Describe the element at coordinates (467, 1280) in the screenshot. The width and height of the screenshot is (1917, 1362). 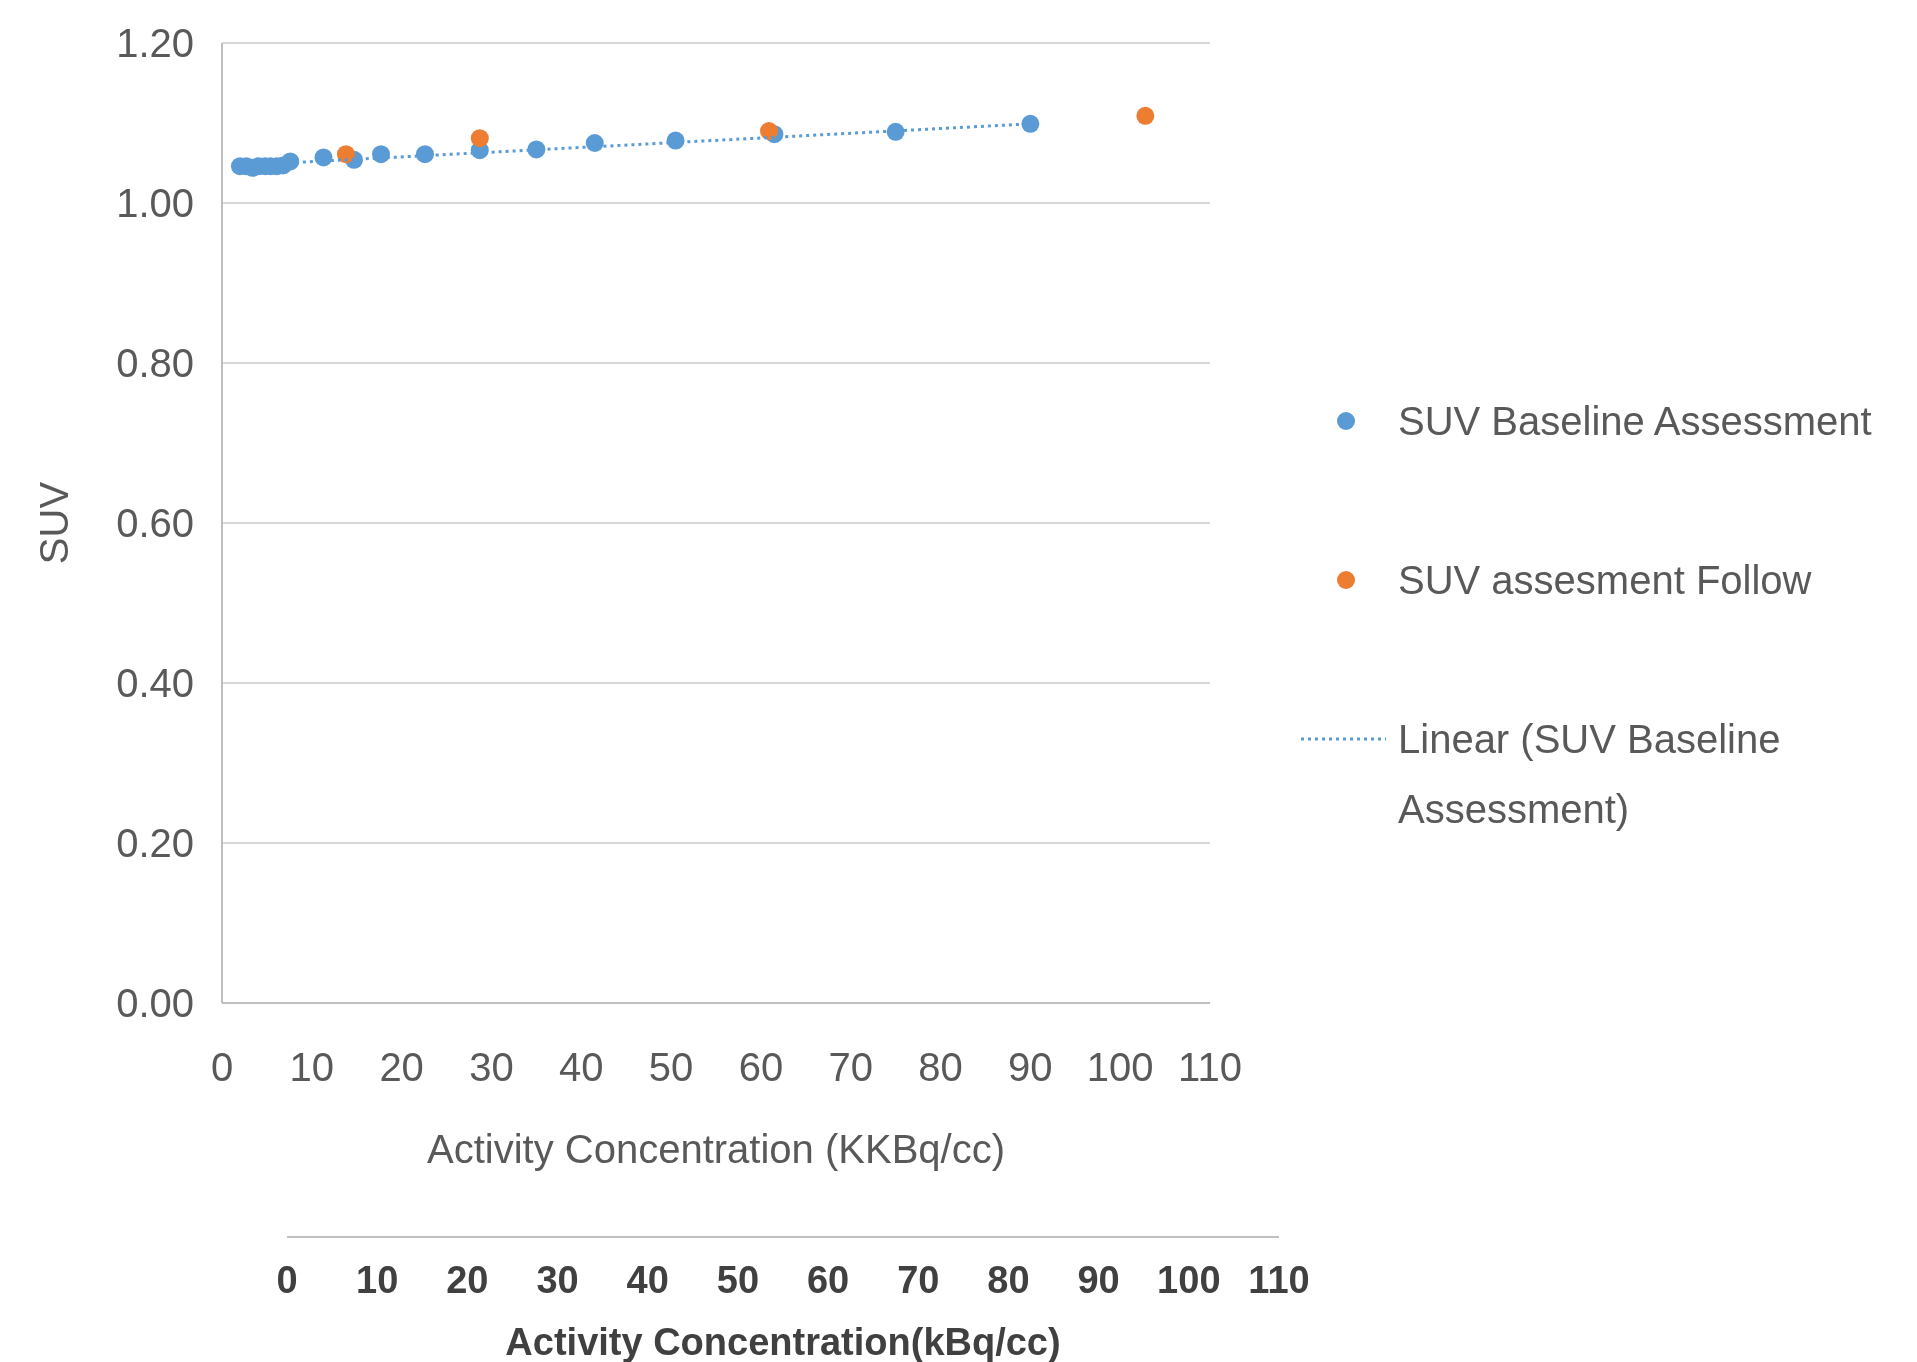
I see `x2-tick-label: 20` at that location.